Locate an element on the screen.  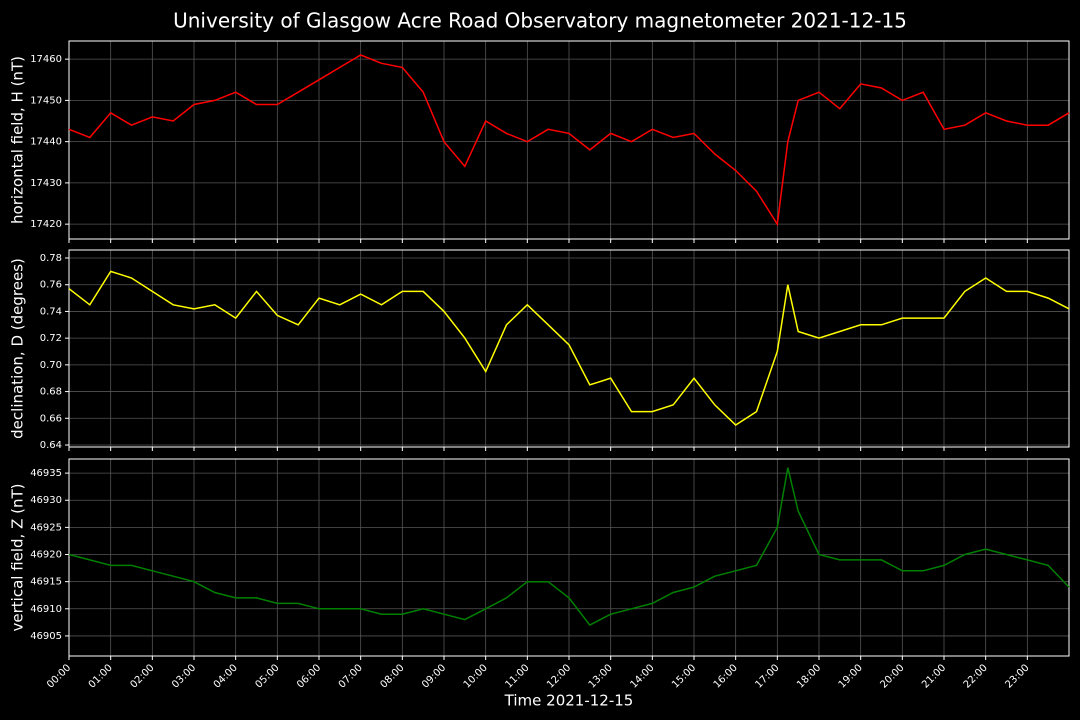
y-tick-label: 17420 is located at coordinates (46, 224).